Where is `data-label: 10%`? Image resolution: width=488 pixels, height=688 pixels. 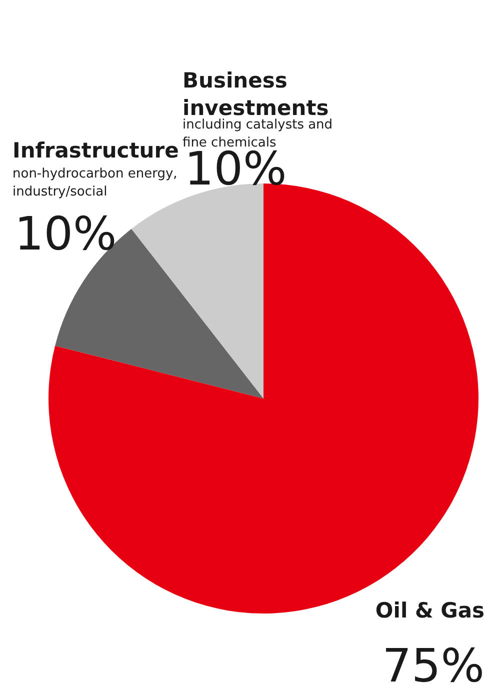 data-label: 10% is located at coordinates (65, 233).